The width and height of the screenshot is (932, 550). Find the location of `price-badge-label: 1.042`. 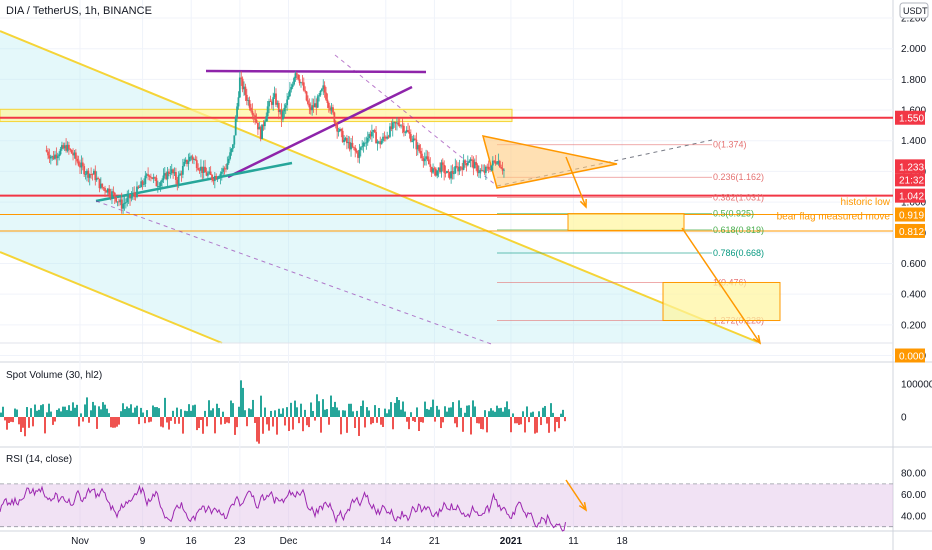

price-badge-label: 1.042 is located at coordinates (911, 197).